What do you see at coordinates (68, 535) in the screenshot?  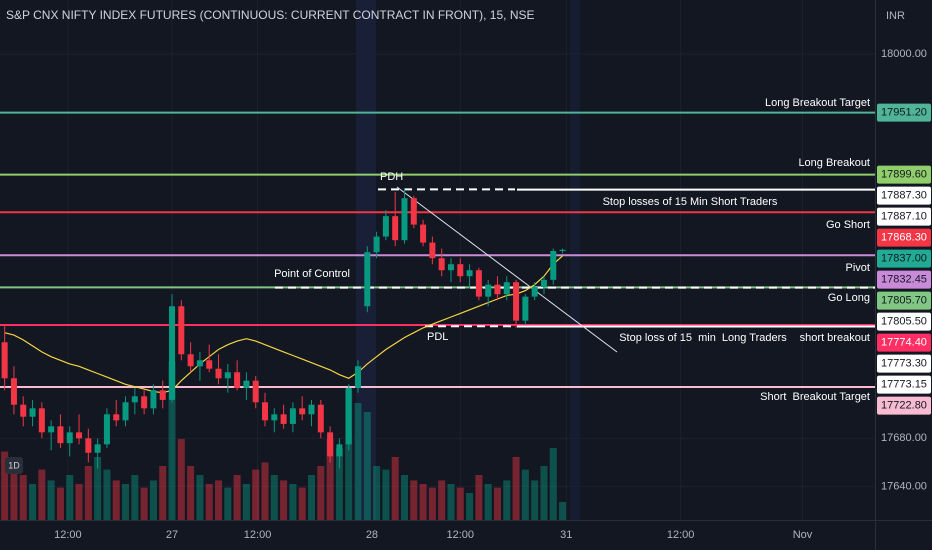 I see `x-tick-label: 12:00` at bounding box center [68, 535].